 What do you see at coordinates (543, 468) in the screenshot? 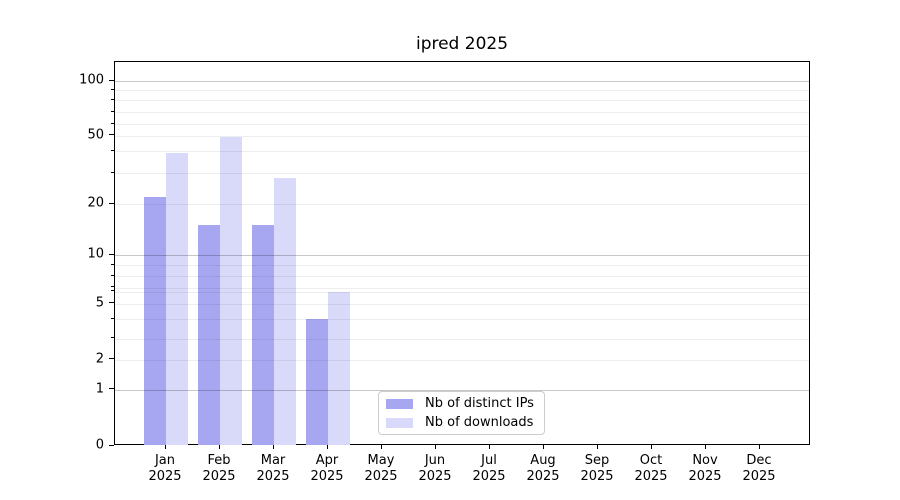
I see `x-tick-label: Aug 2025` at bounding box center [543, 468].